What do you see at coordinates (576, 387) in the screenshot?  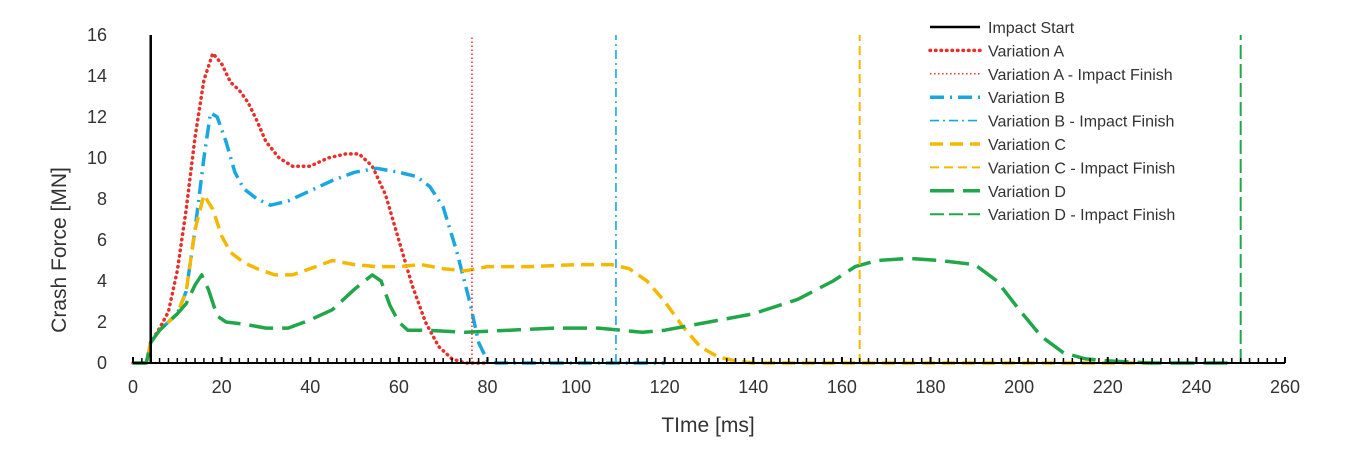 I see `x-tick-label: 100` at bounding box center [576, 387].